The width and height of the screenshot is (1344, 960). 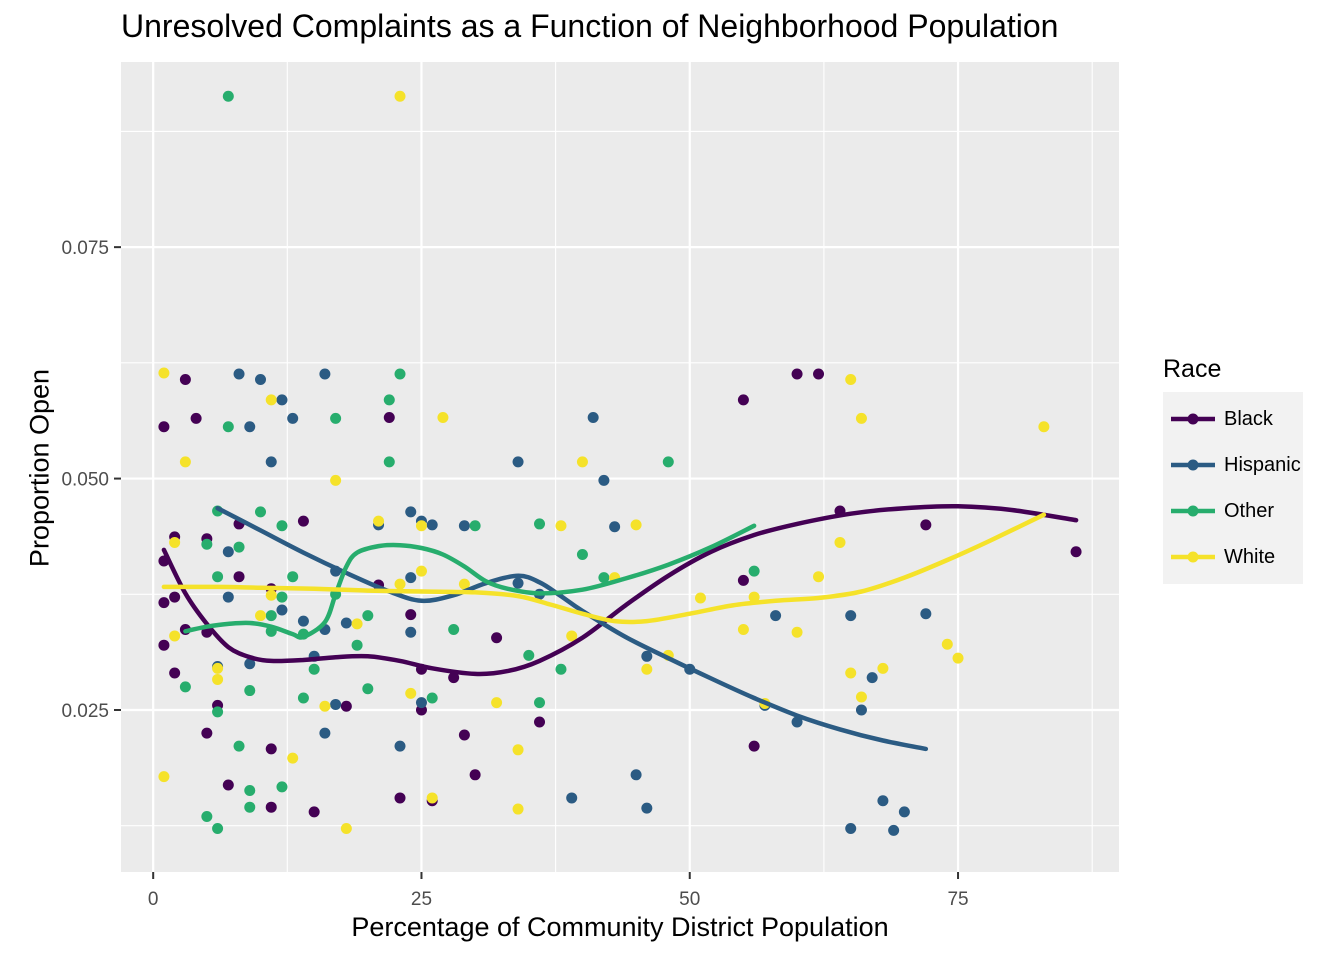 I want to click on x-tick-label: 50, so click(x=689, y=899).